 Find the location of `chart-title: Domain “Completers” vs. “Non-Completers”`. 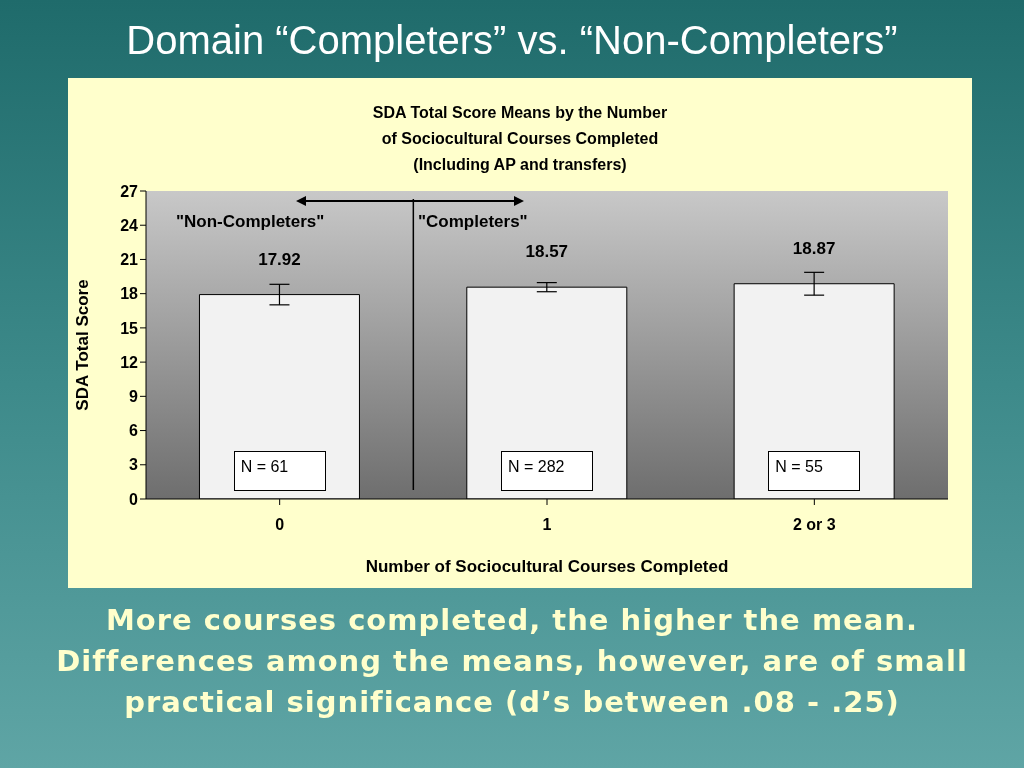

chart-title: Domain “Completers” vs. “Non-Completers” is located at coordinates (512, 40).